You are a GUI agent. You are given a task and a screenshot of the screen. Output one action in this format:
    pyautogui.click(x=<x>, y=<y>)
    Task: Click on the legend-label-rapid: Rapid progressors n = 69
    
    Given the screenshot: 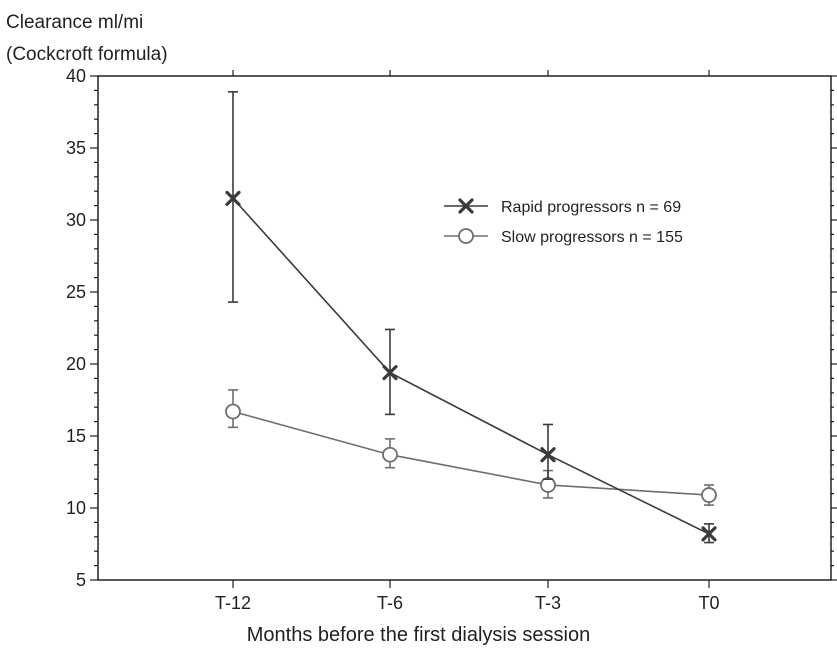 What is the action you would take?
    pyautogui.click(x=591, y=207)
    